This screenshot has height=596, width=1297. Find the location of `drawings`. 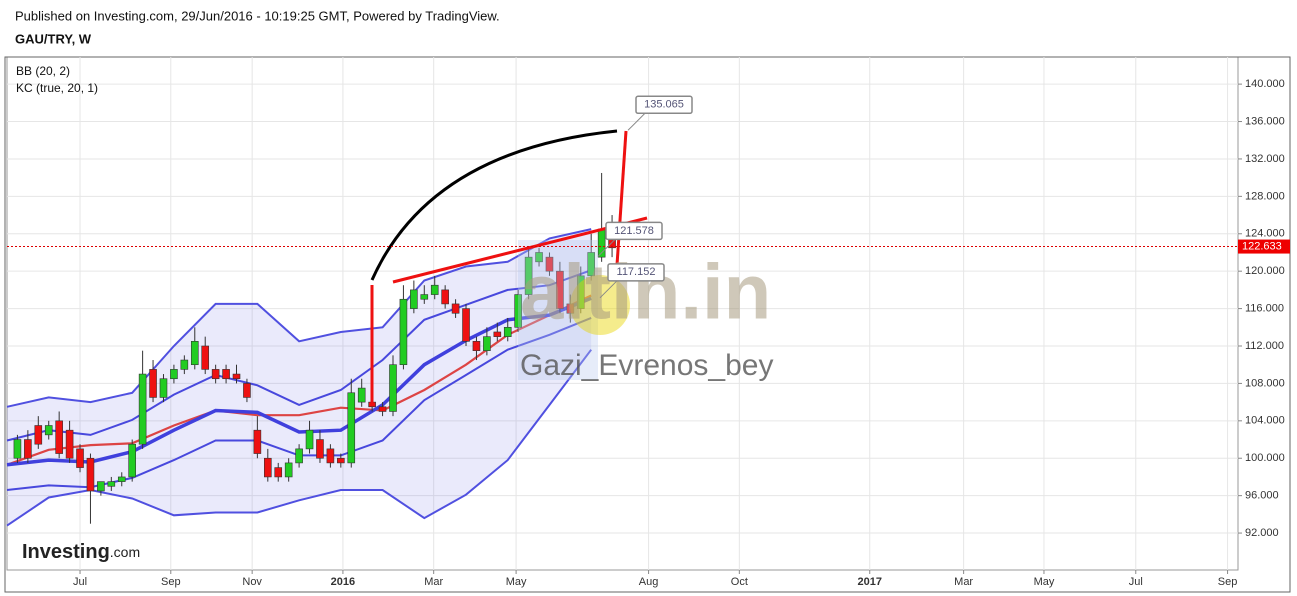

drawings is located at coordinates (509, 267).